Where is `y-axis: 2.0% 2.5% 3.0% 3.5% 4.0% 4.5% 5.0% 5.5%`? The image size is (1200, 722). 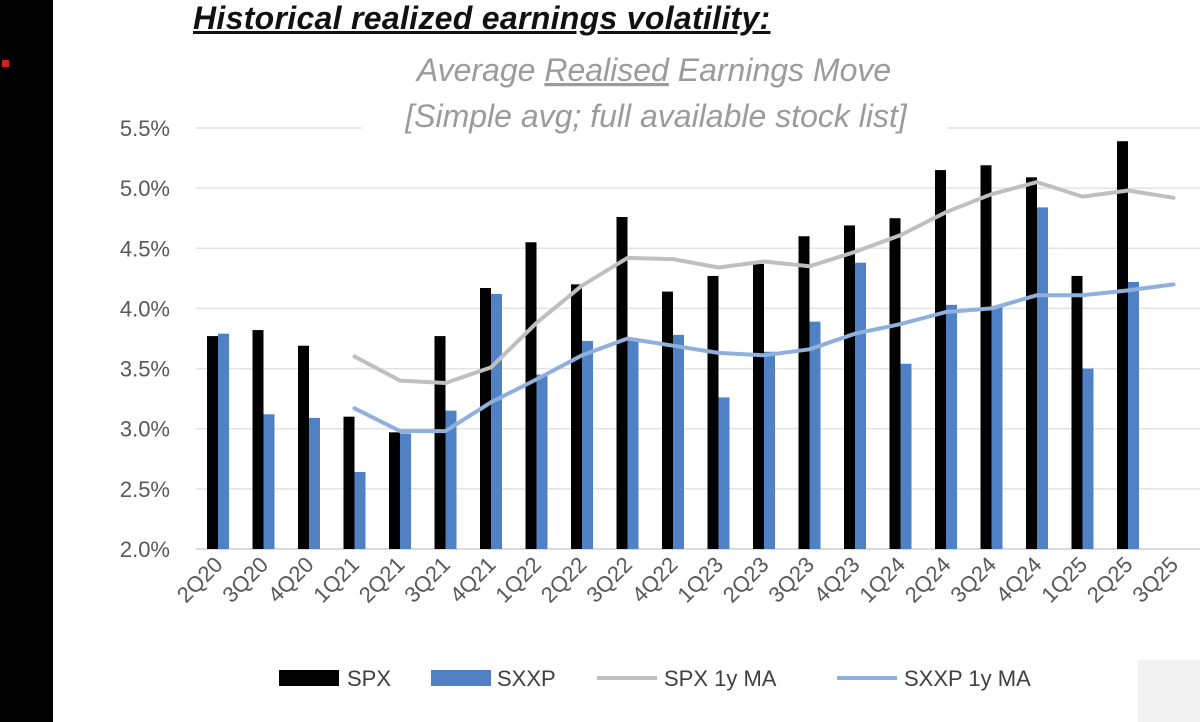 y-axis: 2.0% 2.5% 3.0% 3.5% 4.0% 4.5% 5.0% 5.5% is located at coordinates (145, 339).